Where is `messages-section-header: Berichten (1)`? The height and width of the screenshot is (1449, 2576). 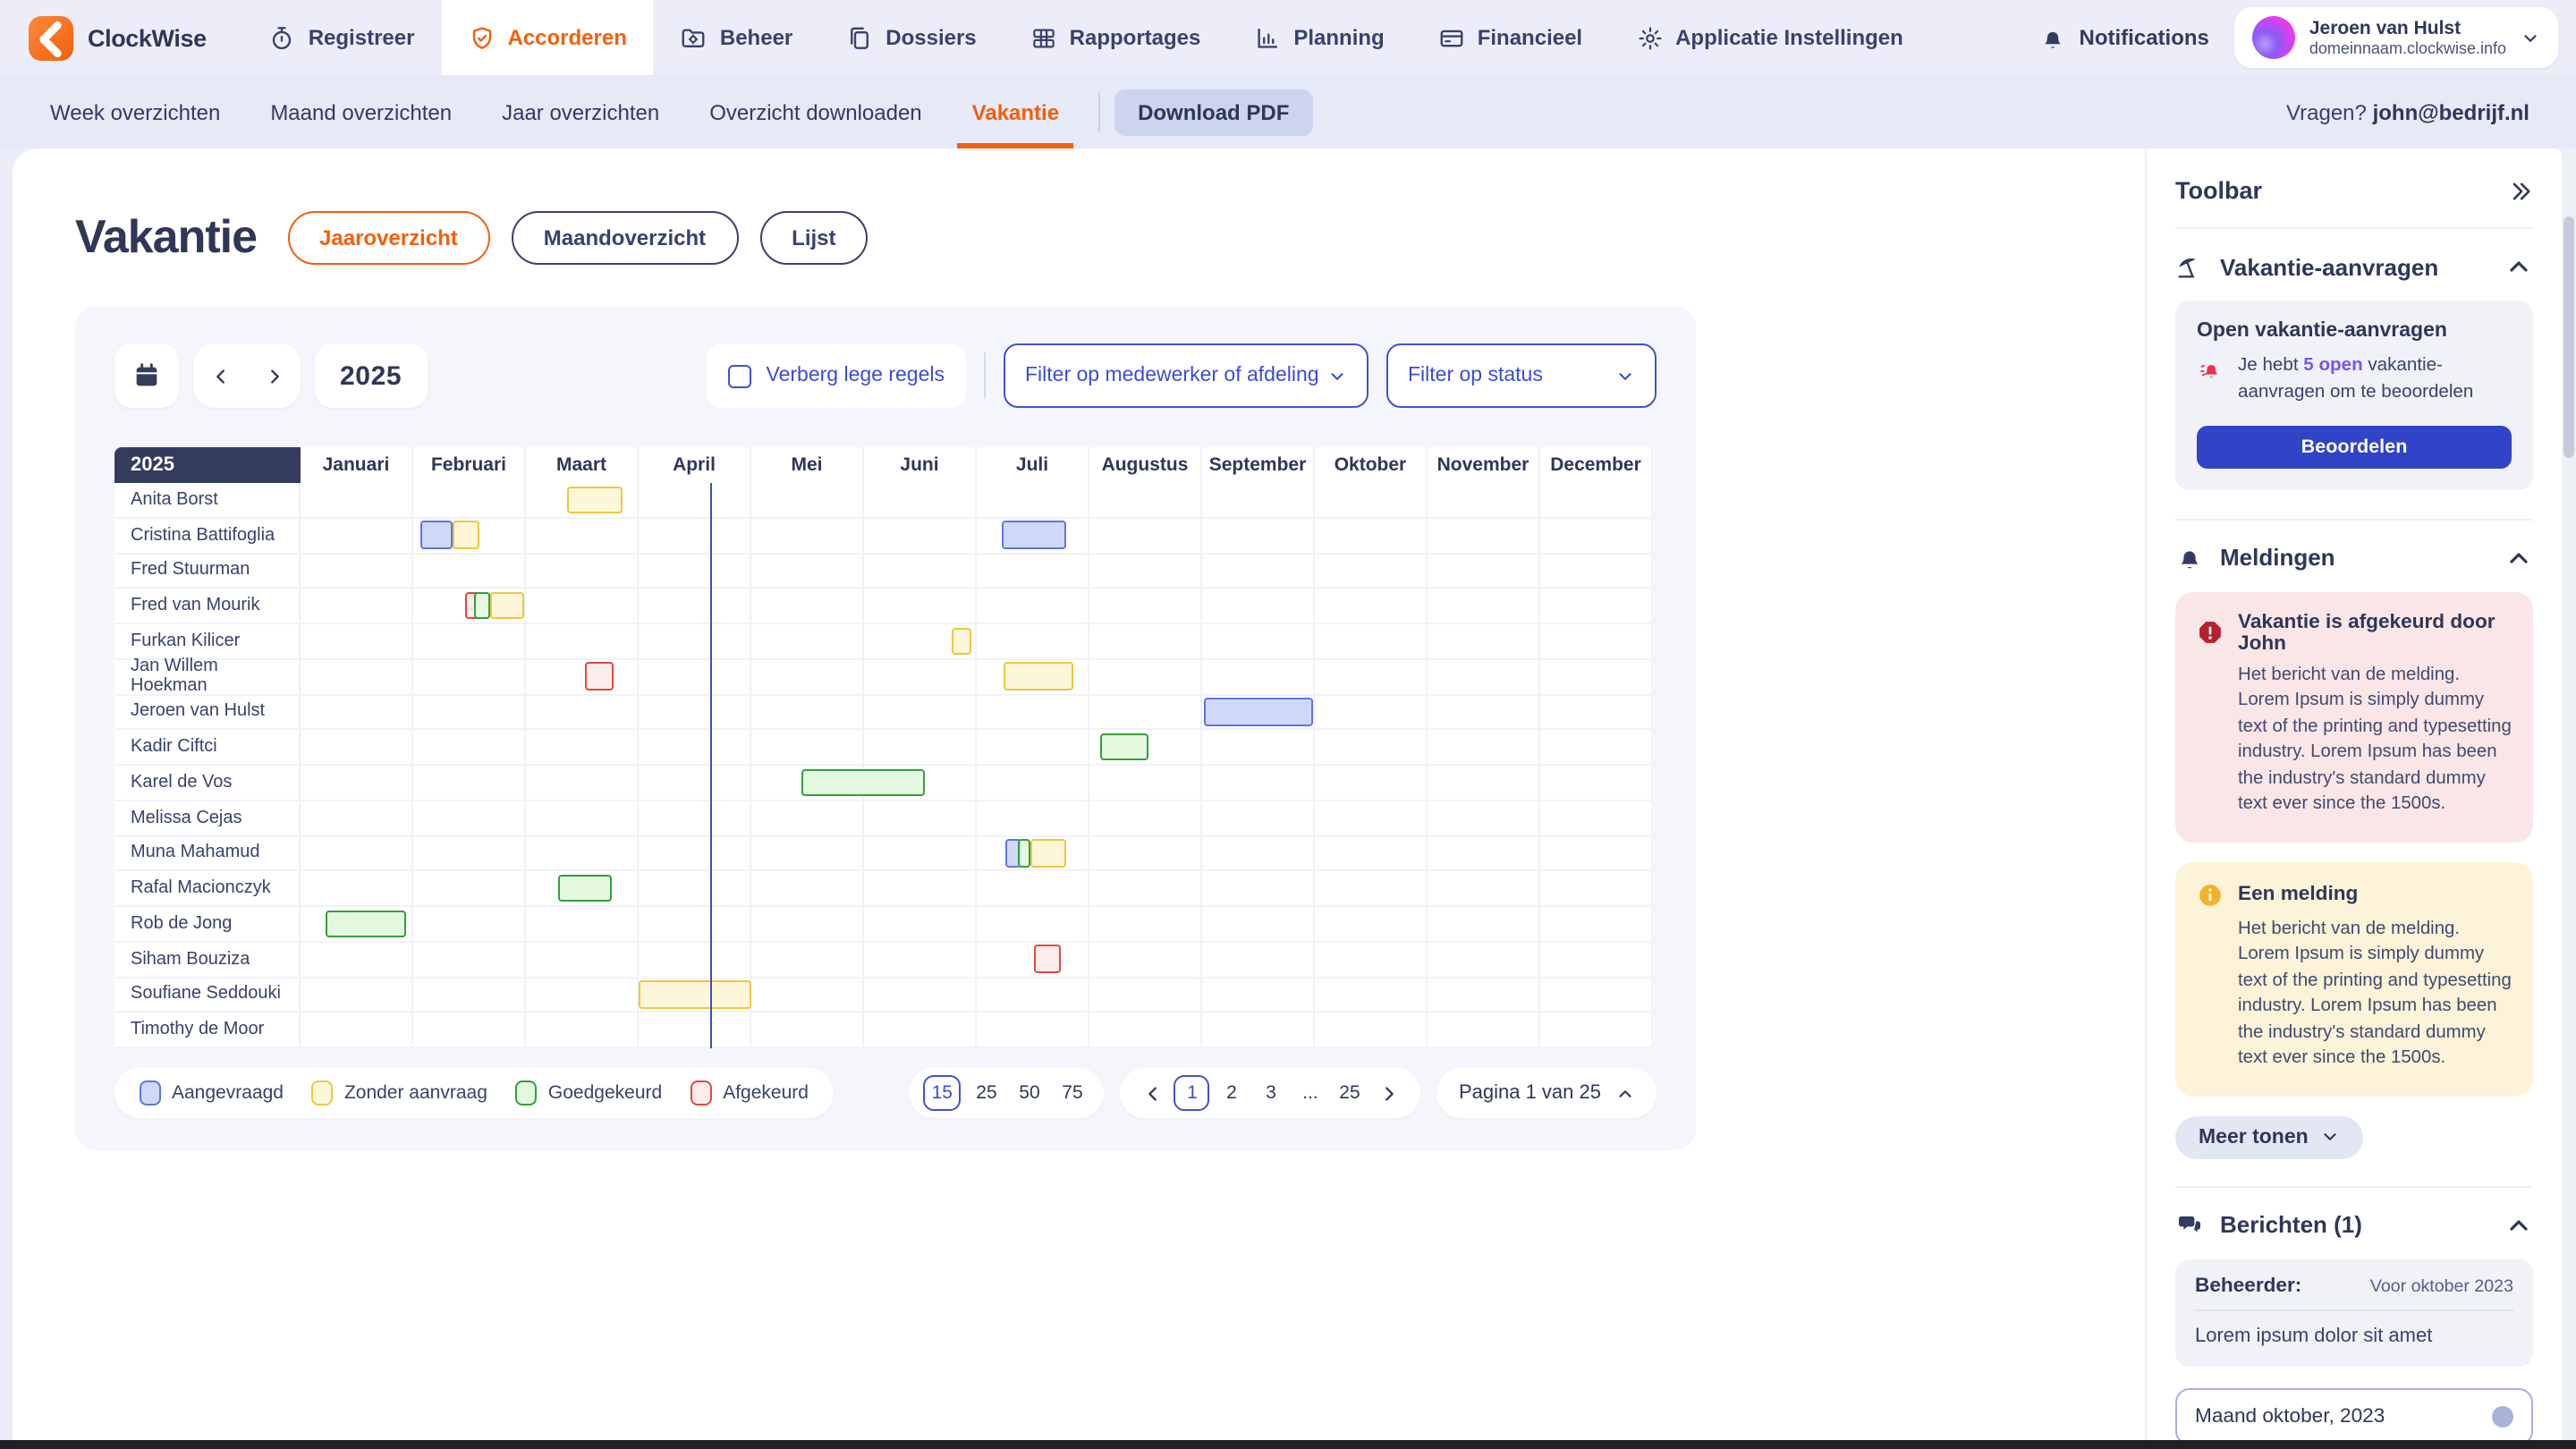
messages-section-header: Berichten (1) is located at coordinates (2354, 1224).